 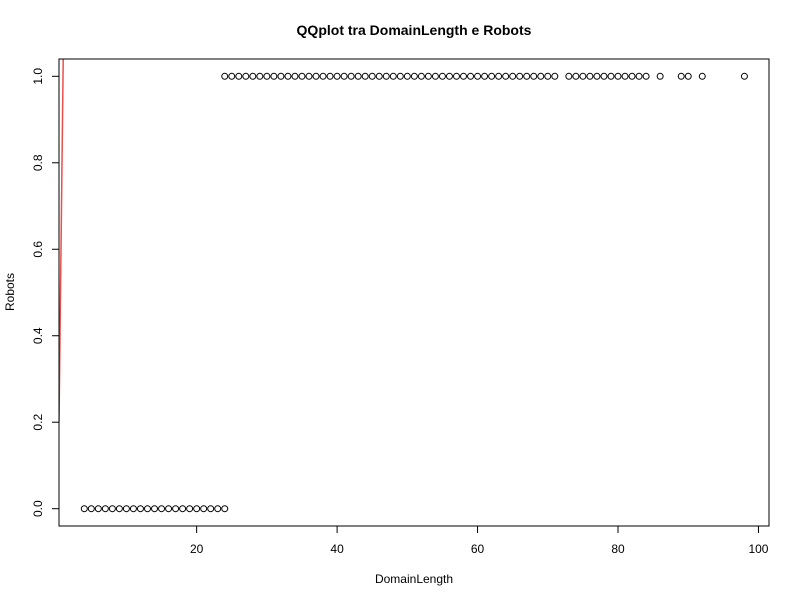 What do you see at coordinates (478, 549) in the screenshot?
I see `x-tick-label: 60` at bounding box center [478, 549].